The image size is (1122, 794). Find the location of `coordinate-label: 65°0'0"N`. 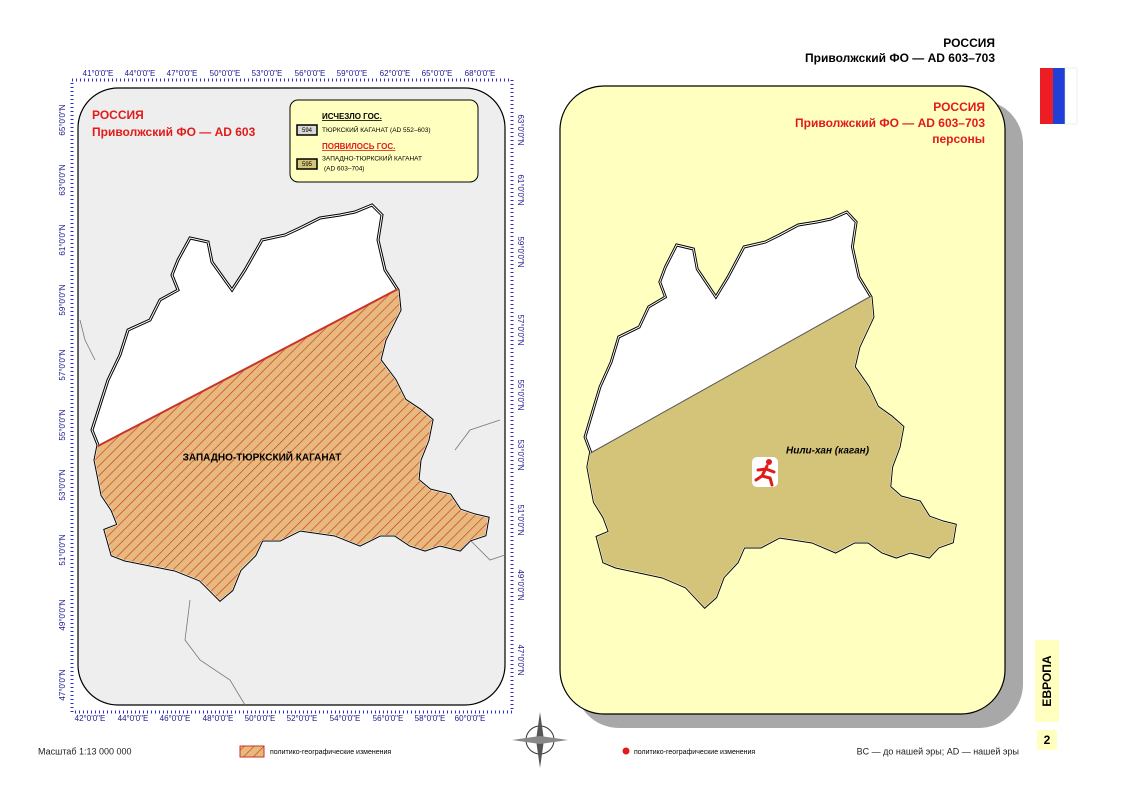

coordinate-label: 65°0'0"N is located at coordinates (62, 119).